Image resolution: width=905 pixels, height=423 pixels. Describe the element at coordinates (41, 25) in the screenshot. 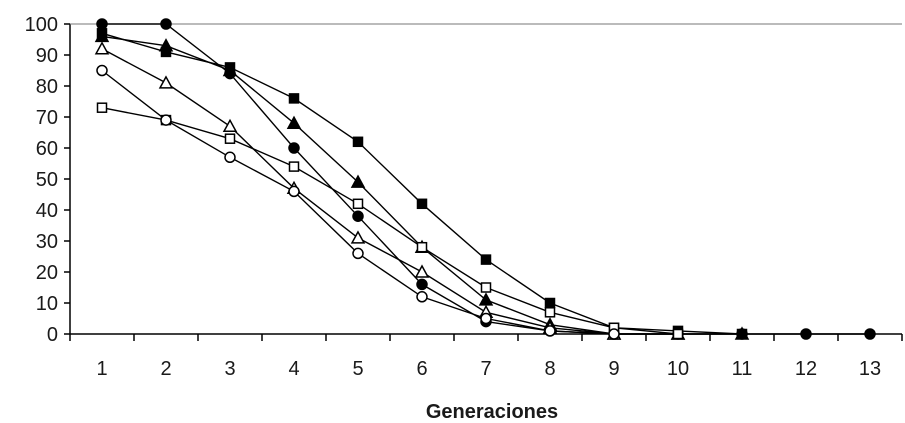

I see `y-tick-label: 100` at that location.